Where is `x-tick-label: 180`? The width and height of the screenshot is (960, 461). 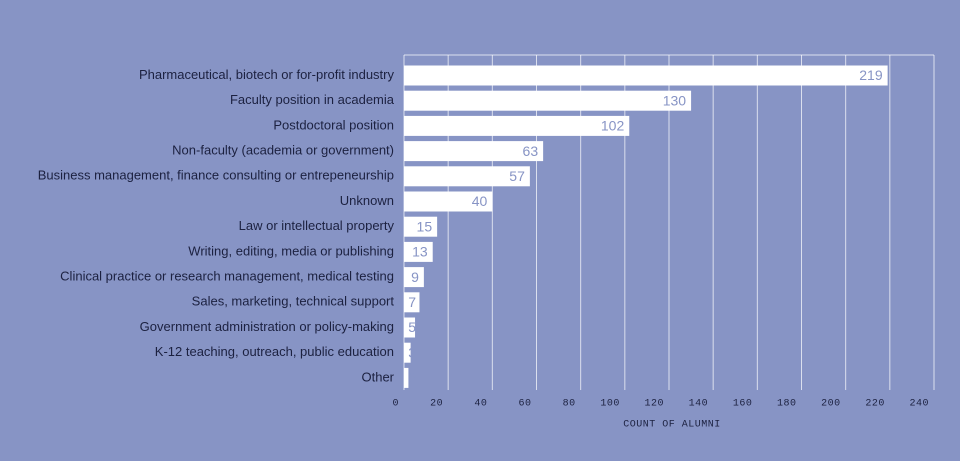 x-tick-label: 180 is located at coordinates (787, 404).